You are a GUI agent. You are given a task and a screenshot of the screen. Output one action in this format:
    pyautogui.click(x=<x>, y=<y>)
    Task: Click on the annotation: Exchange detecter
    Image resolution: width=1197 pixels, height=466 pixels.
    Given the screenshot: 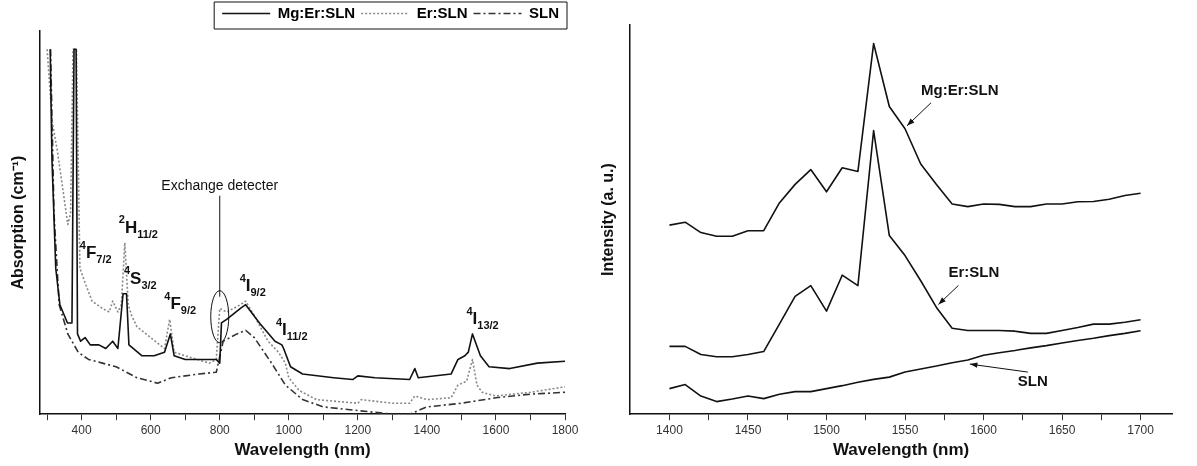 What is the action you would take?
    pyautogui.click(x=220, y=184)
    